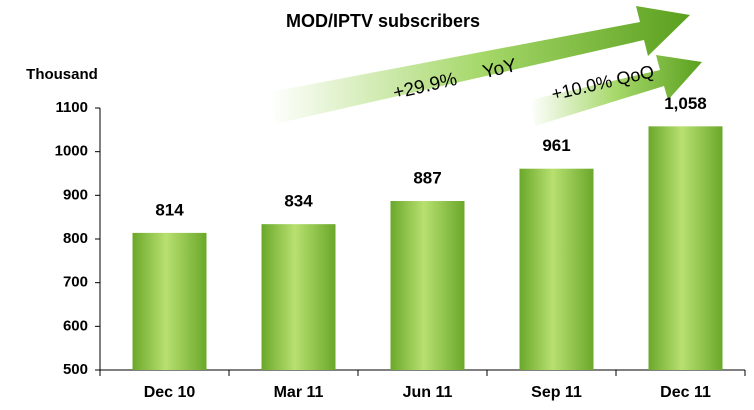 This screenshot has height=410, width=754. What do you see at coordinates (170, 392) in the screenshot?
I see `x-tick-label: Dec 10` at bounding box center [170, 392].